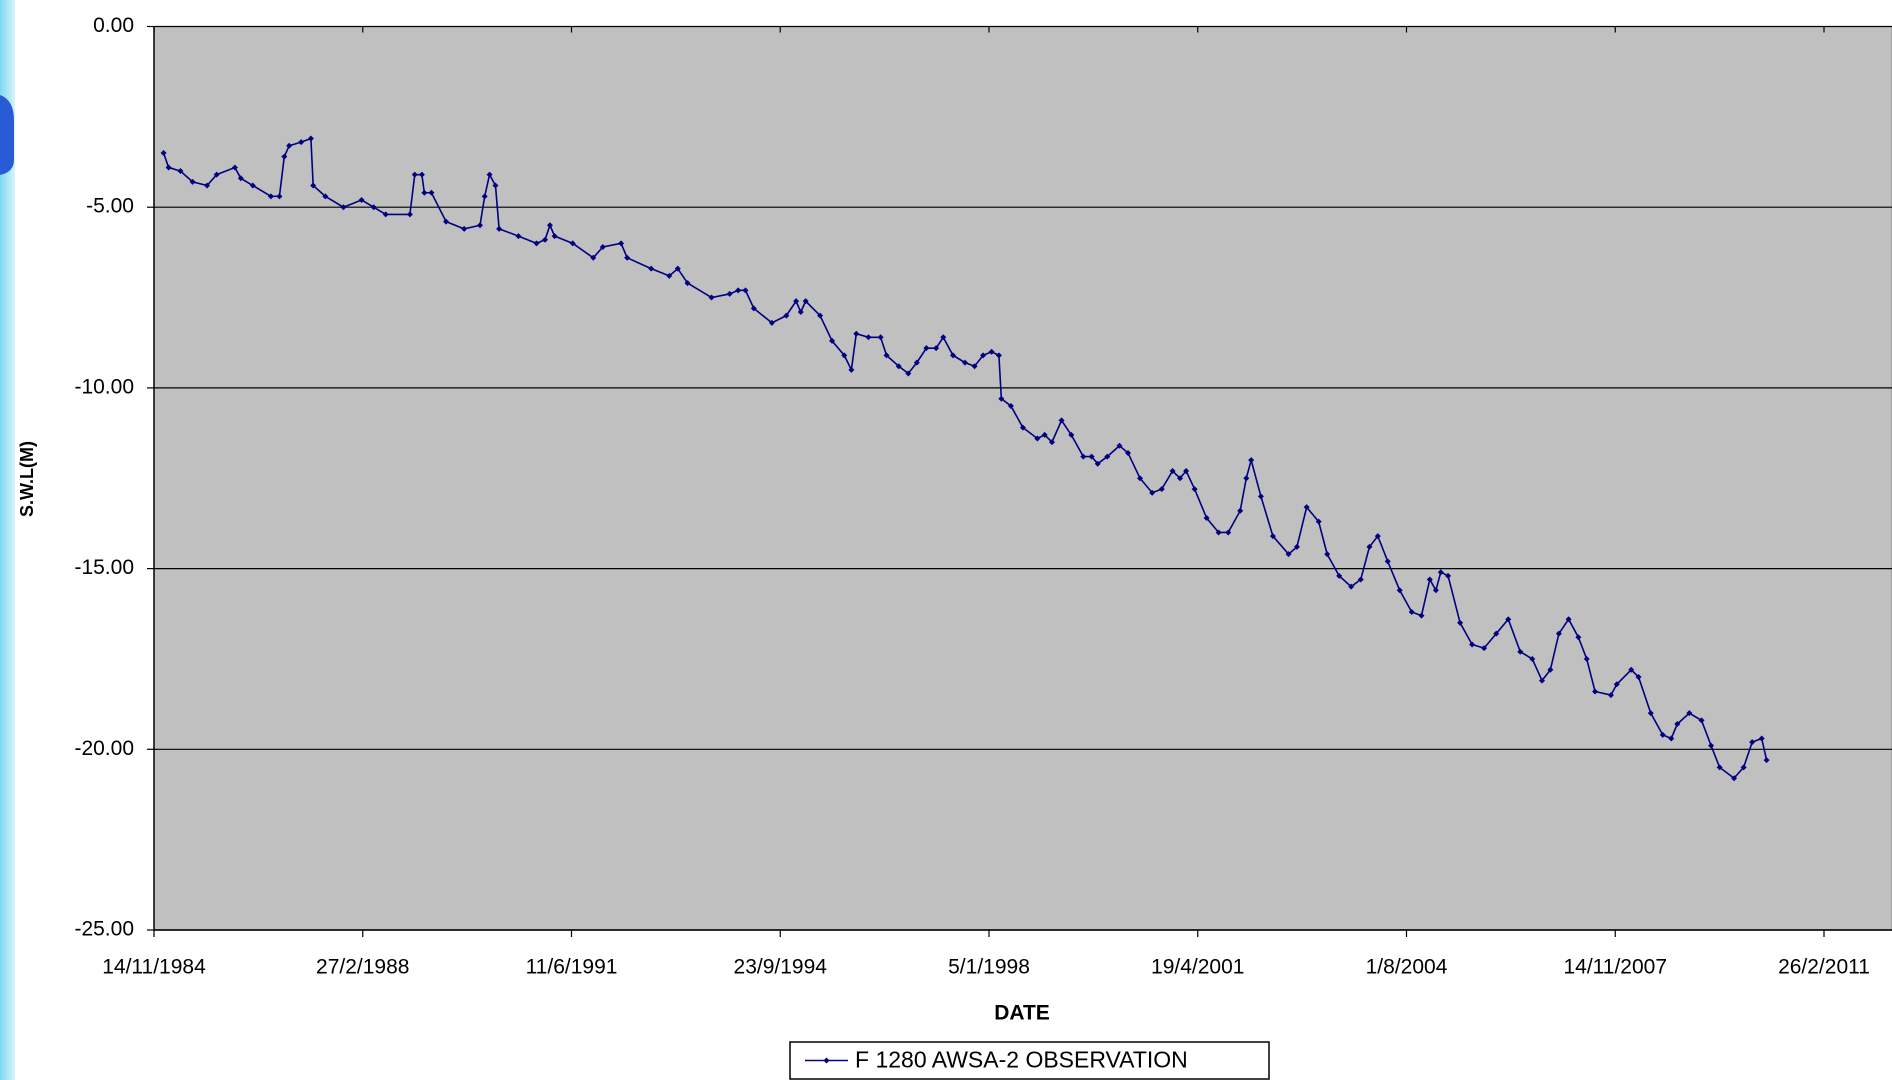  Describe the element at coordinates (1197, 967) in the screenshot. I see `x-tick-label: 19/4/2001` at that location.